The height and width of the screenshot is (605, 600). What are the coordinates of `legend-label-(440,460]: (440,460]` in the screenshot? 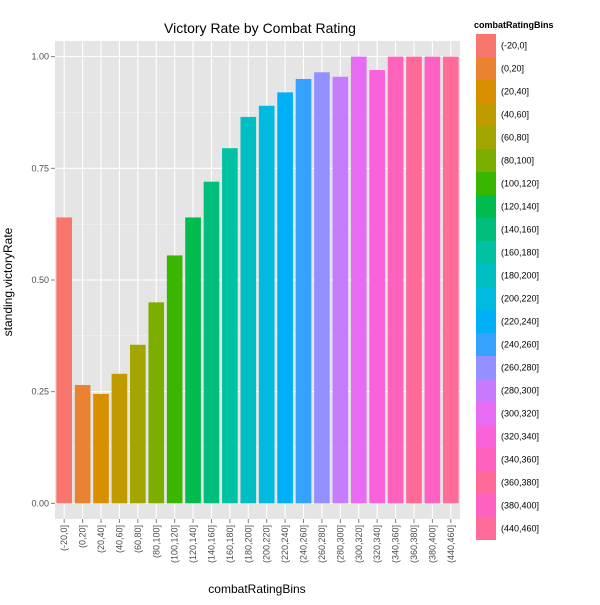 It's located at (520, 529).